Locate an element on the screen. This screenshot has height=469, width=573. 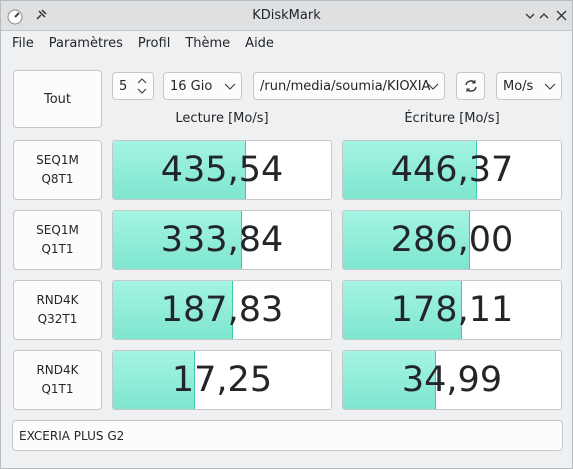
menu-item: Thème is located at coordinates (208, 43).